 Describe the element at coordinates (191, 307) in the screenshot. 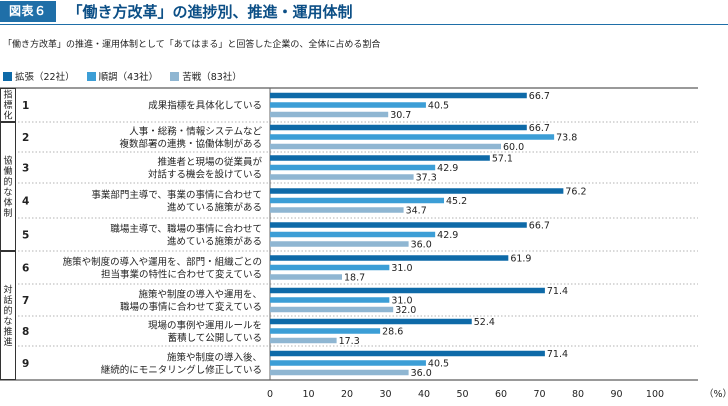

I see `item-label-line: 職場の事情に合わせて変えている` at that location.